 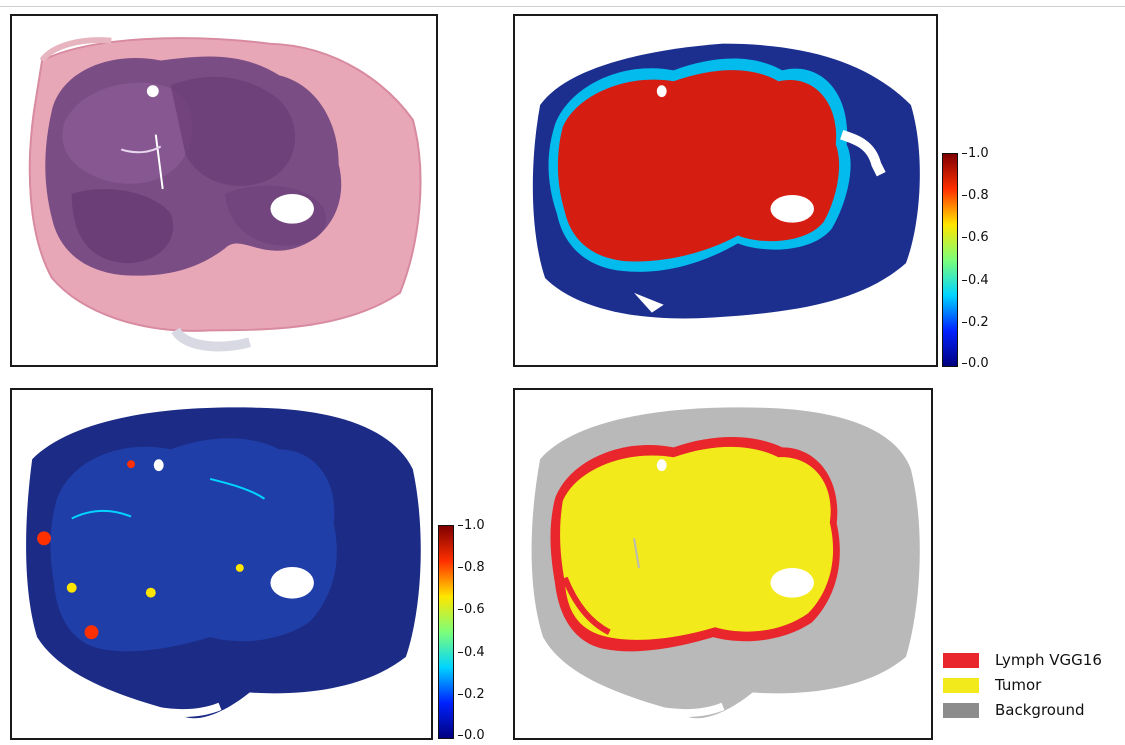 I want to click on legend-label-tumor: Tumor, so click(x=1018, y=685).